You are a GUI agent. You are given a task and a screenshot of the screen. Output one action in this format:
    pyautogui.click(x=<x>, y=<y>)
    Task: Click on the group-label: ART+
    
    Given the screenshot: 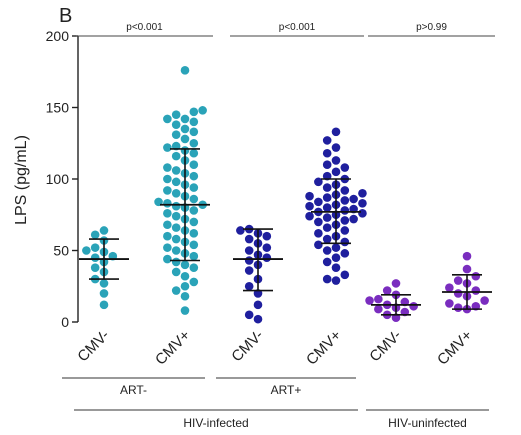 What is the action you would take?
    pyautogui.click(x=286, y=390)
    